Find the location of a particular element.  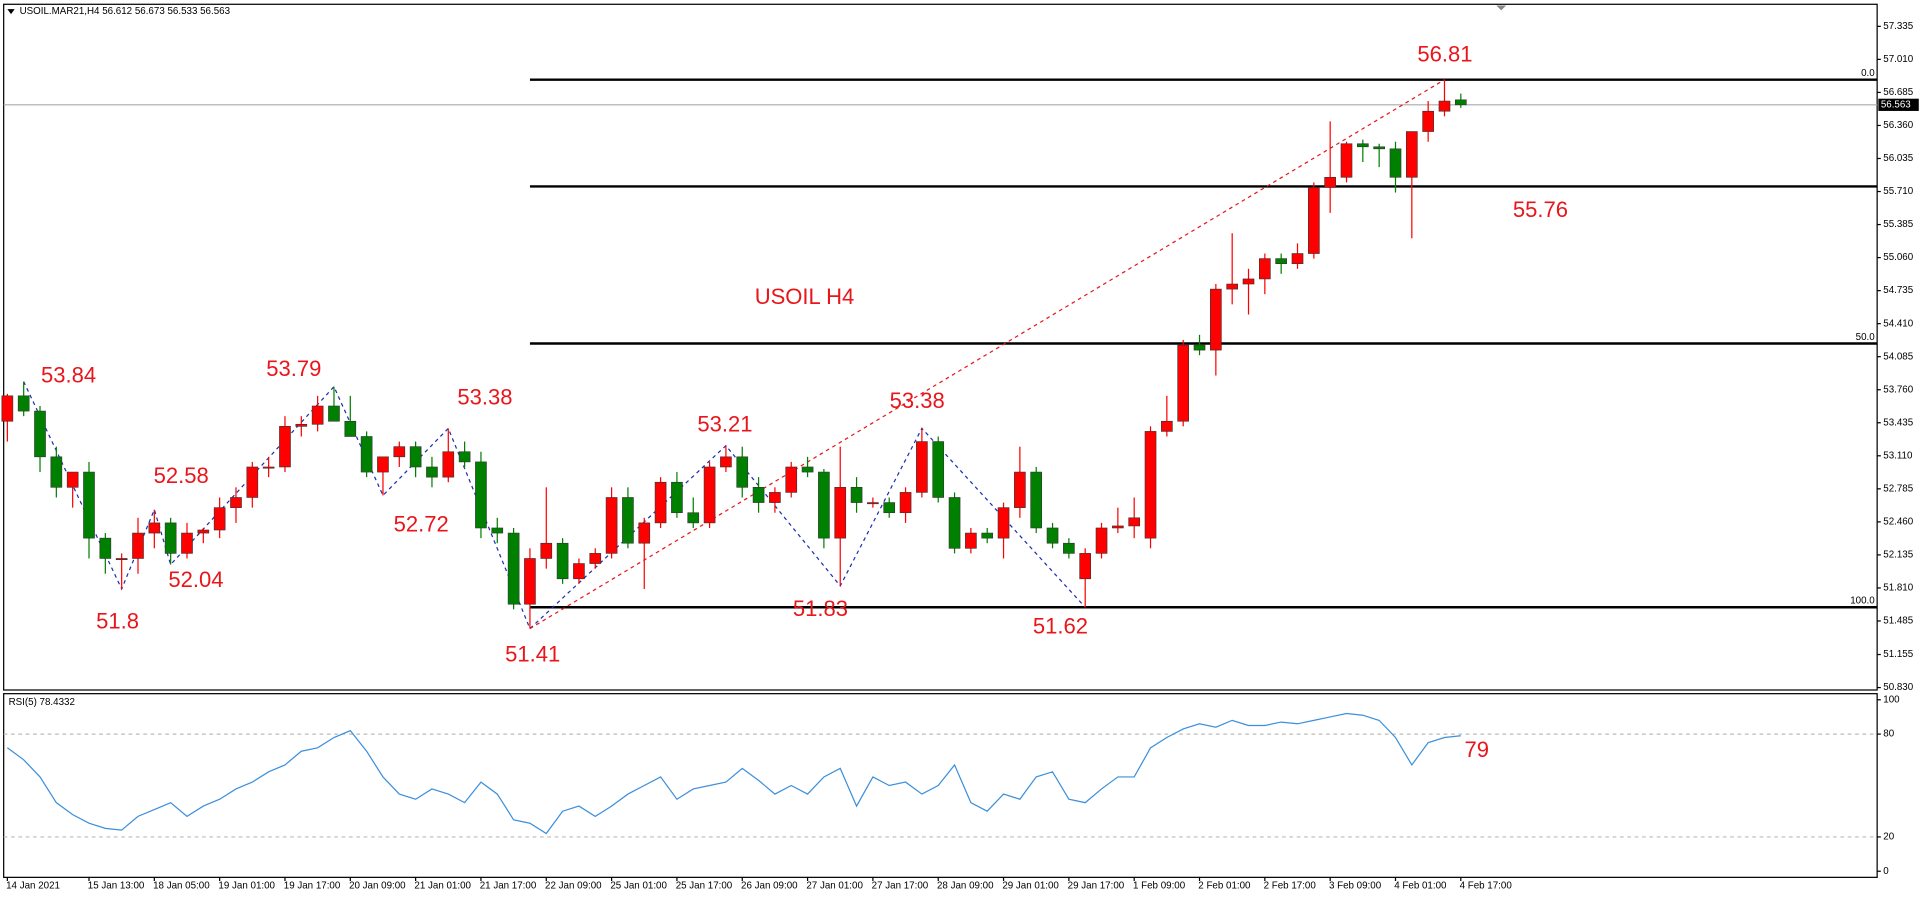

y-tick-label: 56.685 is located at coordinates (1898, 92).